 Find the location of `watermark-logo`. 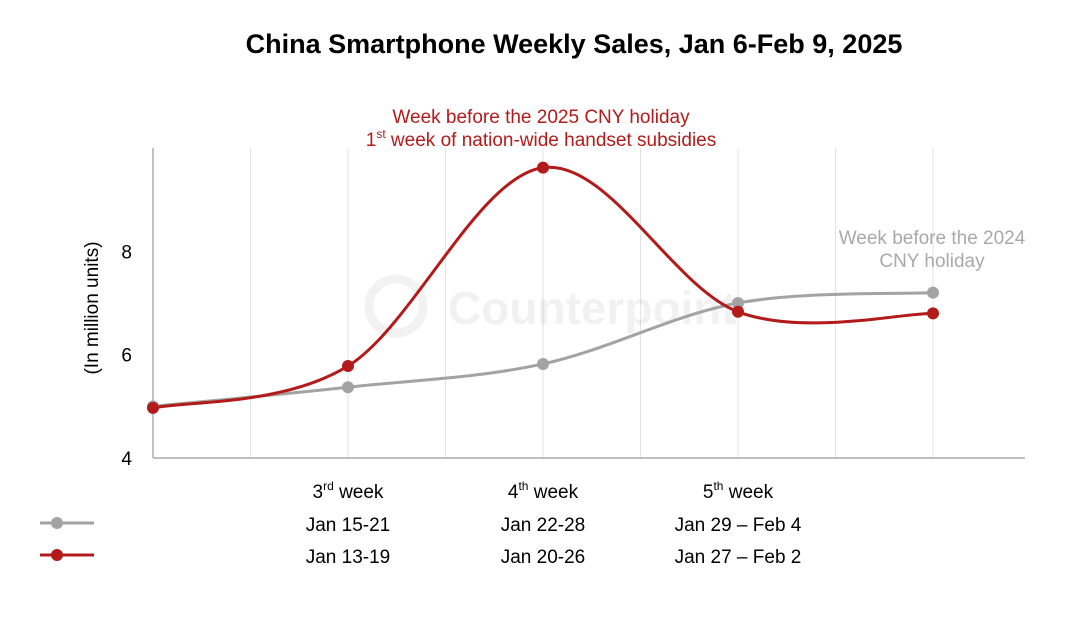

watermark-logo is located at coordinates (396, 306).